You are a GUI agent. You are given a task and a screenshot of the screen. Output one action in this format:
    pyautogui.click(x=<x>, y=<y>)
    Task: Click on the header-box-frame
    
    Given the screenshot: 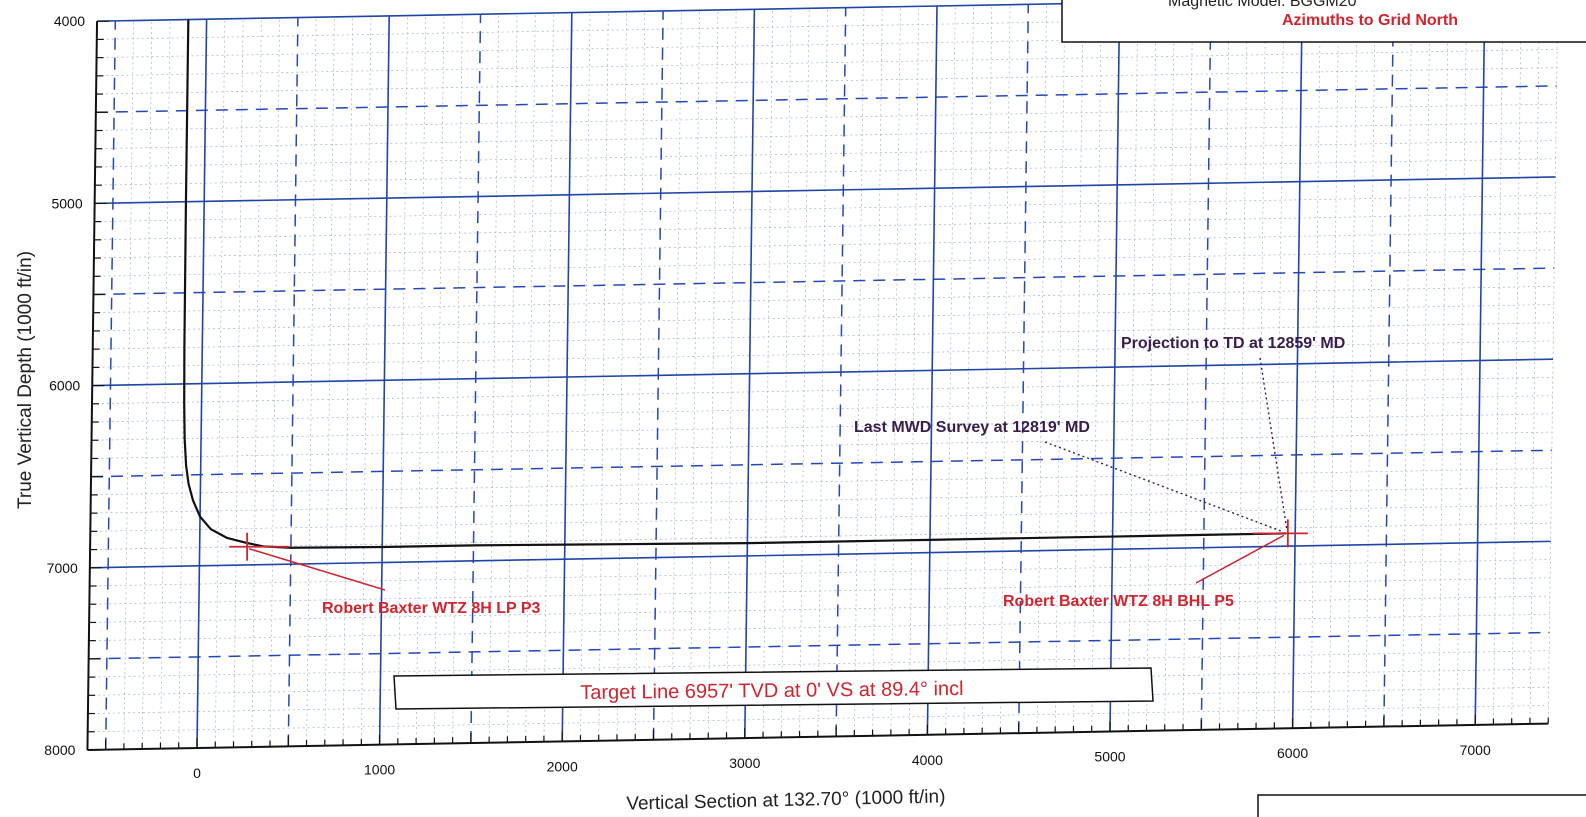 What is the action you would take?
    pyautogui.click(x=1323, y=21)
    